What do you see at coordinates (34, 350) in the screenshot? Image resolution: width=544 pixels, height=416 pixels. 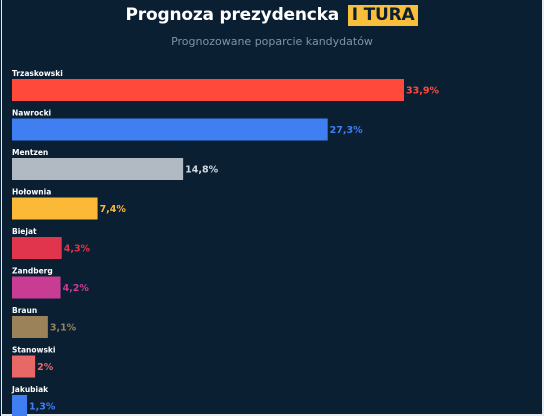 I see `category-label: Stanowski` at bounding box center [34, 350].